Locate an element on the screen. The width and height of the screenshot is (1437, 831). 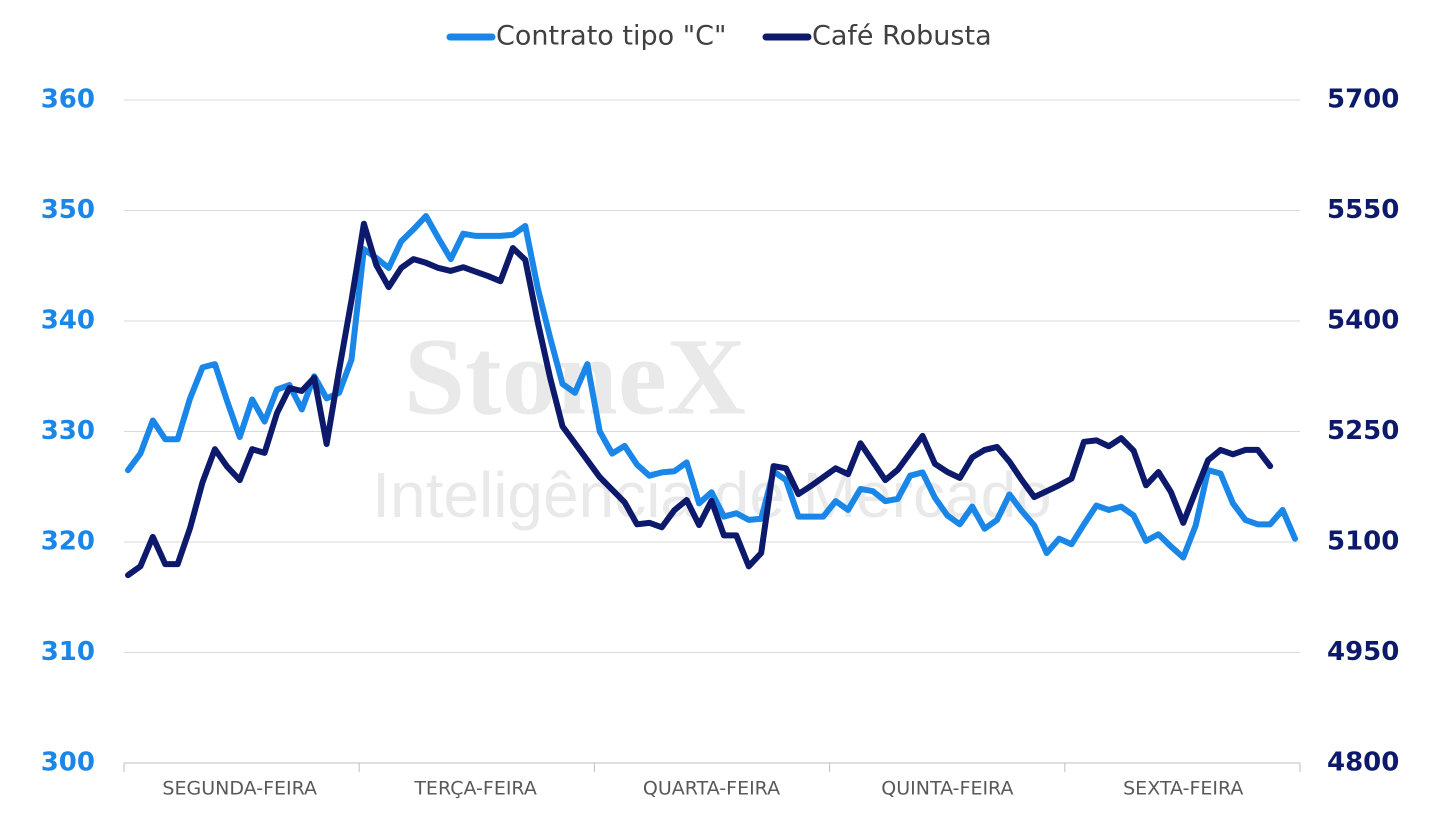
y-tick-label: 310 is located at coordinates (68, 652).